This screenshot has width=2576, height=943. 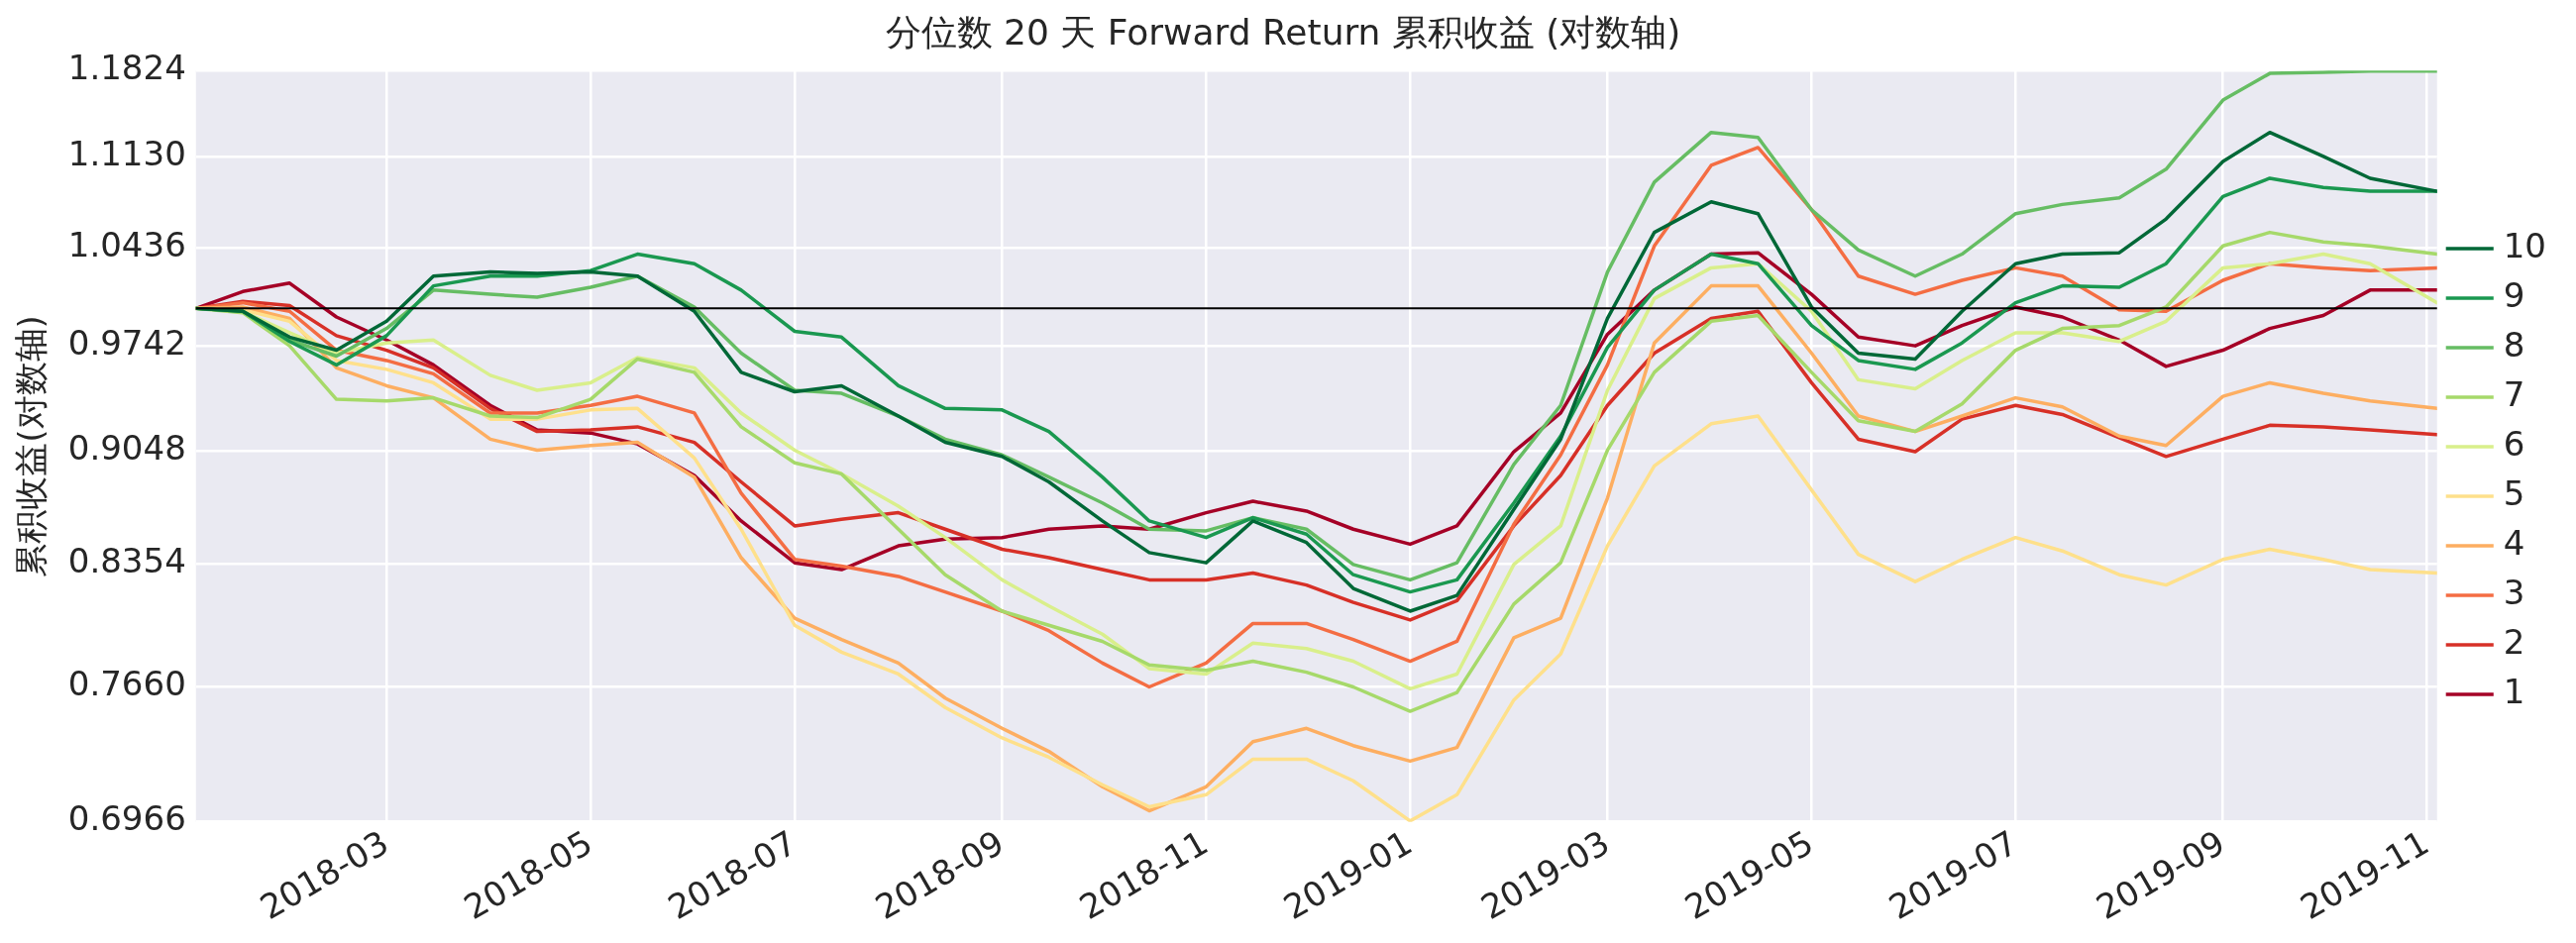 I want to click on legend-label: 1, so click(x=2514, y=691).